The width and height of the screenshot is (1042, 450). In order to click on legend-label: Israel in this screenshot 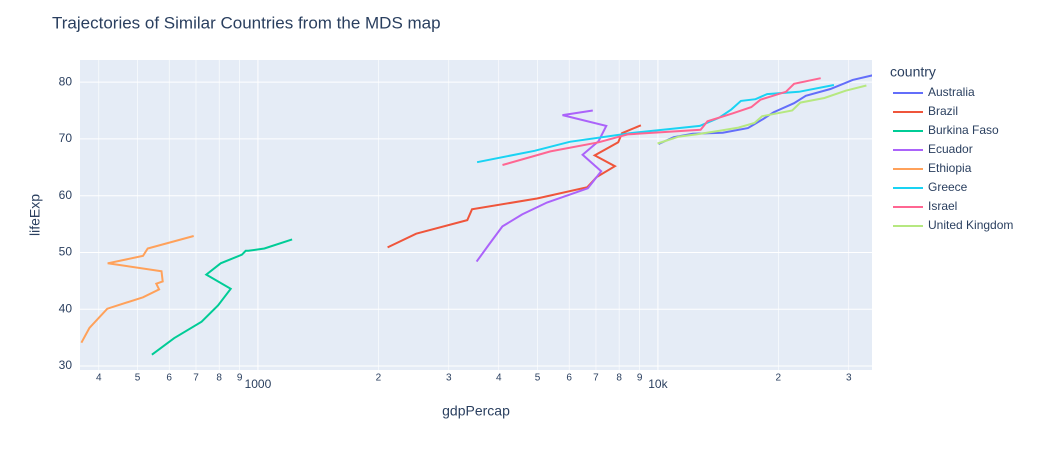, I will do `click(942, 206)`.